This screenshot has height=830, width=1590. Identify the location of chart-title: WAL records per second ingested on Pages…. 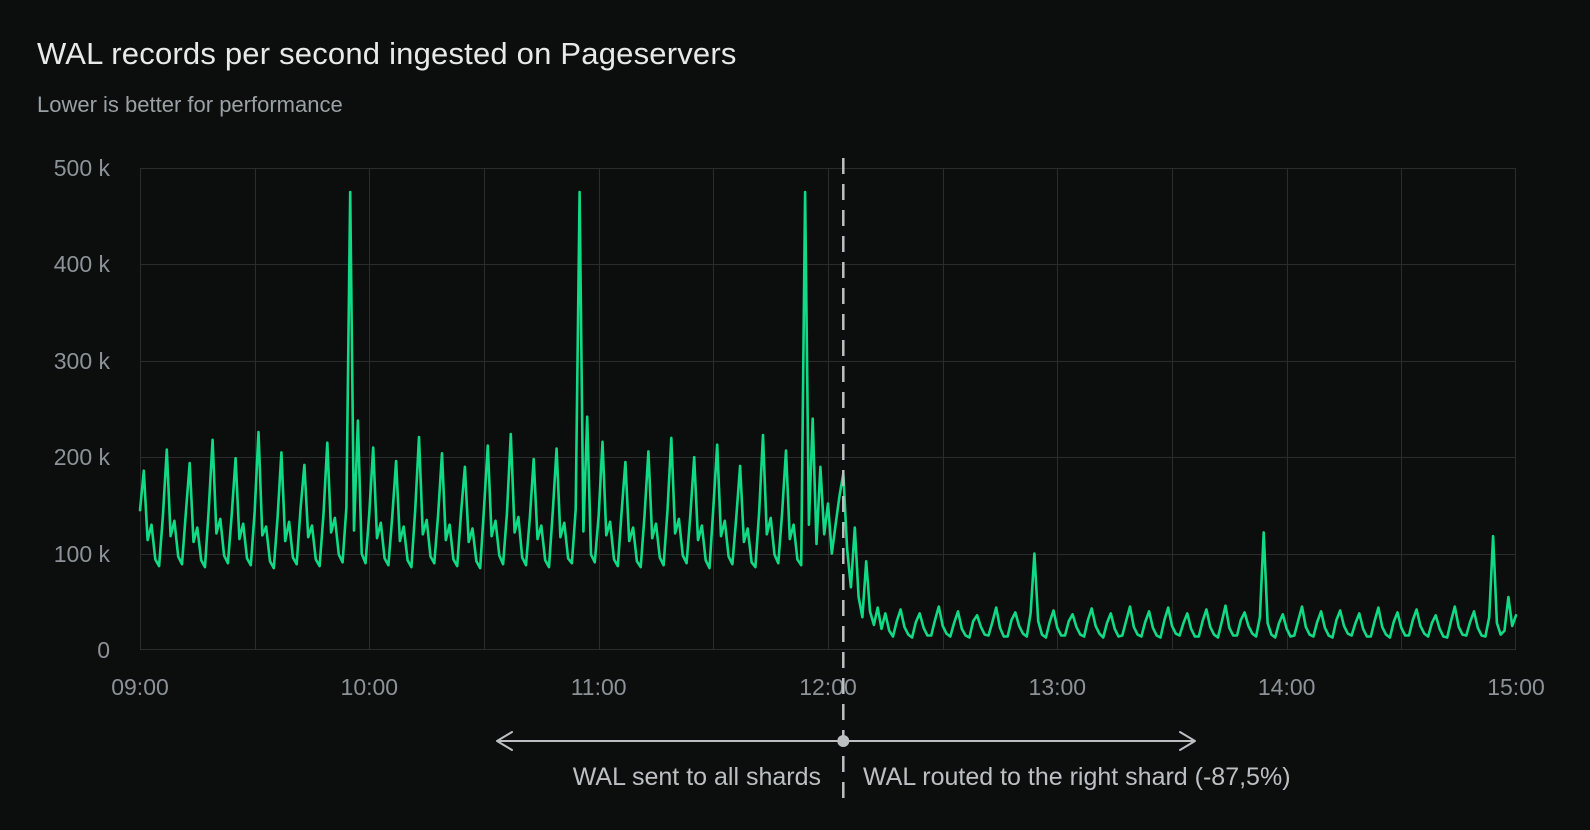
(387, 53).